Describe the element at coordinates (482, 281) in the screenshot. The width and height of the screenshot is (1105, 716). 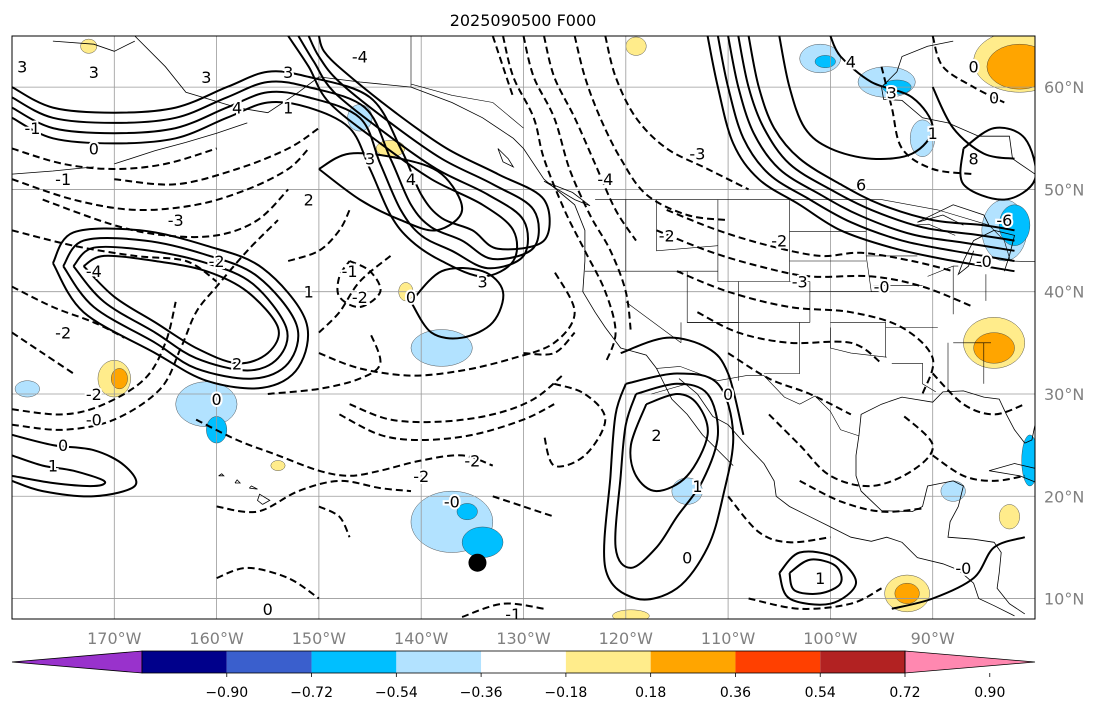
I see `contour-label: 3` at that location.